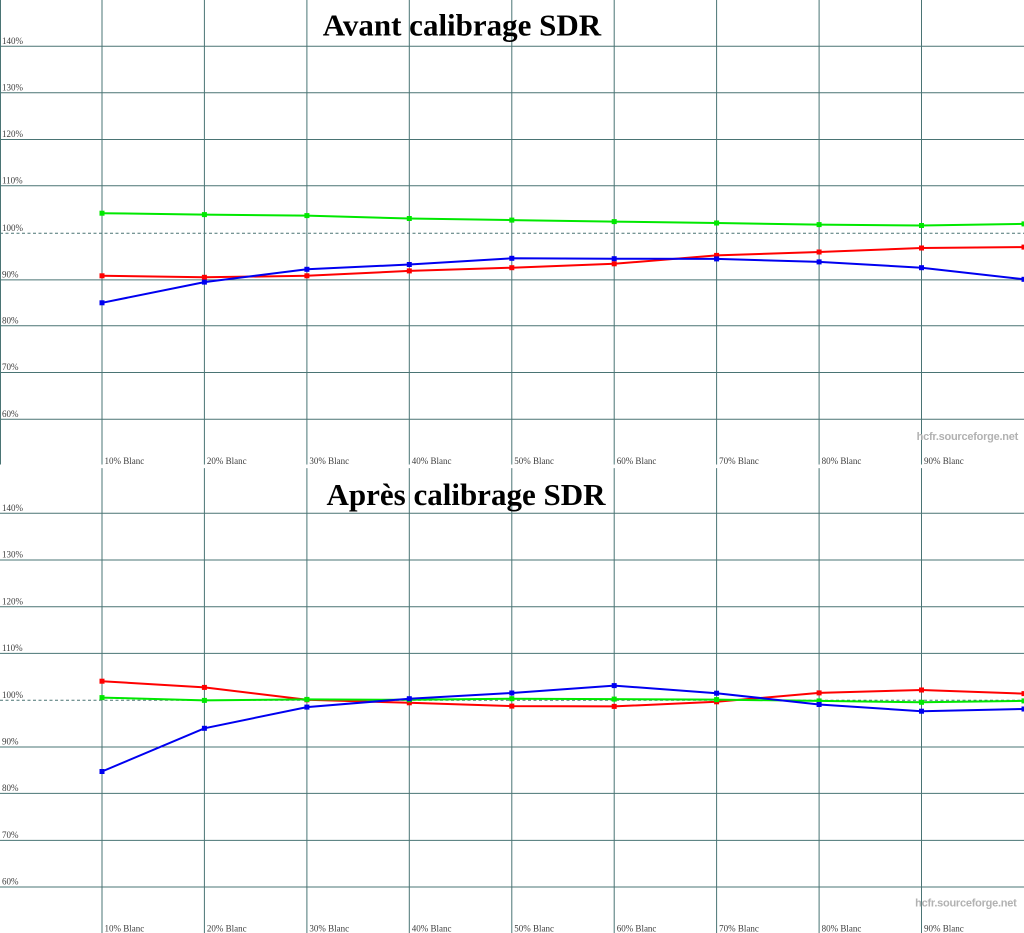 The height and width of the screenshot is (933, 1024). I want to click on svg-text: Après calibrage SDR, so click(467, 494).